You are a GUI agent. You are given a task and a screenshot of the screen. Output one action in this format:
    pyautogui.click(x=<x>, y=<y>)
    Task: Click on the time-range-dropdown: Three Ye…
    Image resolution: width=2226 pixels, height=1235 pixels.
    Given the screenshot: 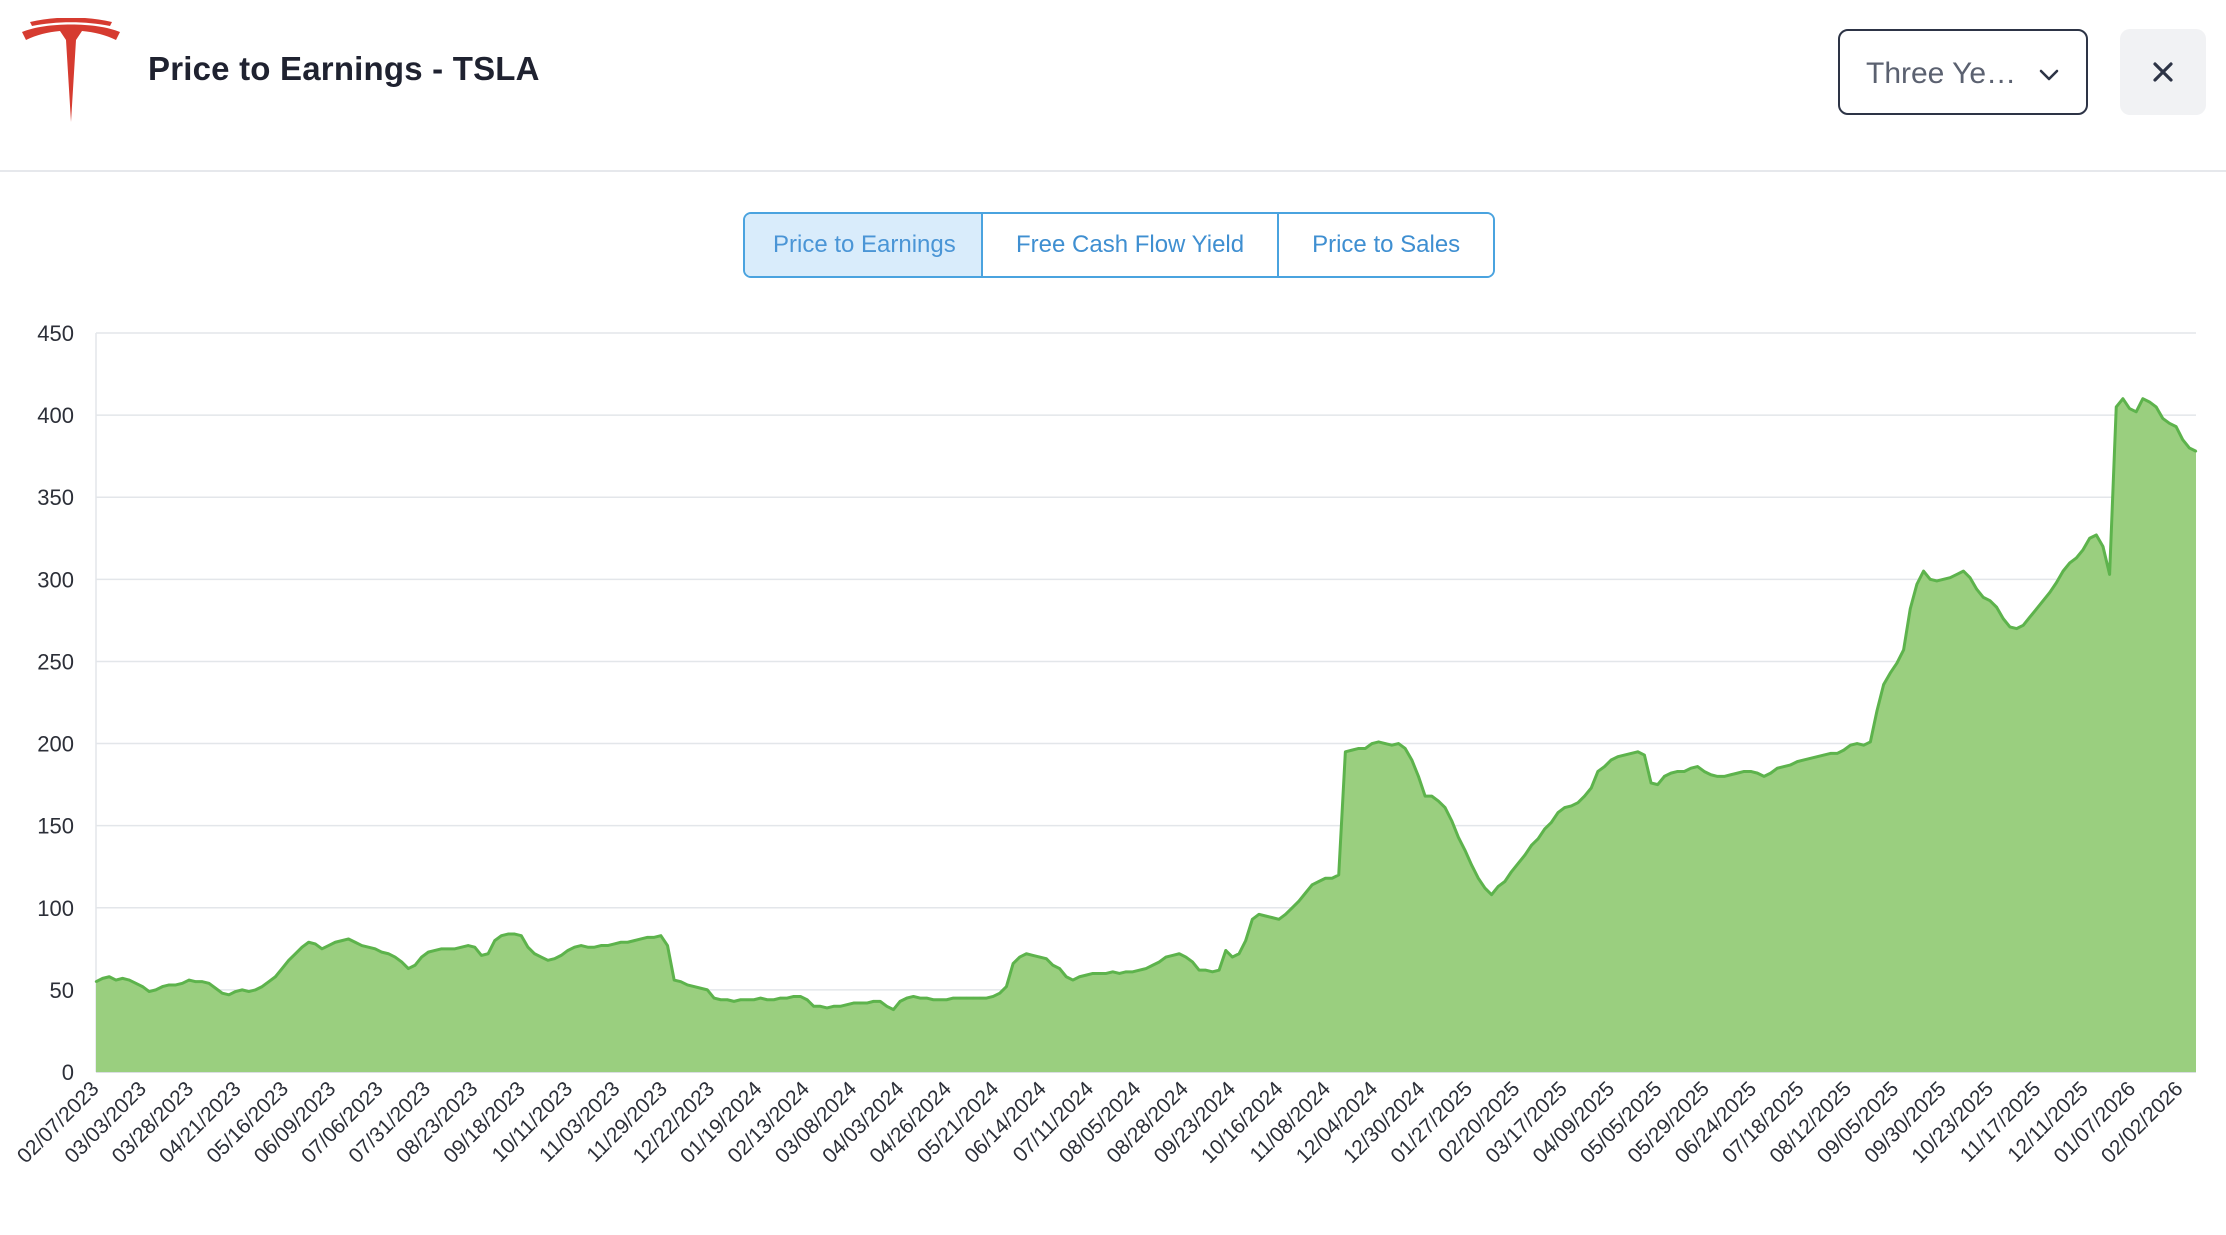 What is the action you would take?
    pyautogui.click(x=1963, y=72)
    